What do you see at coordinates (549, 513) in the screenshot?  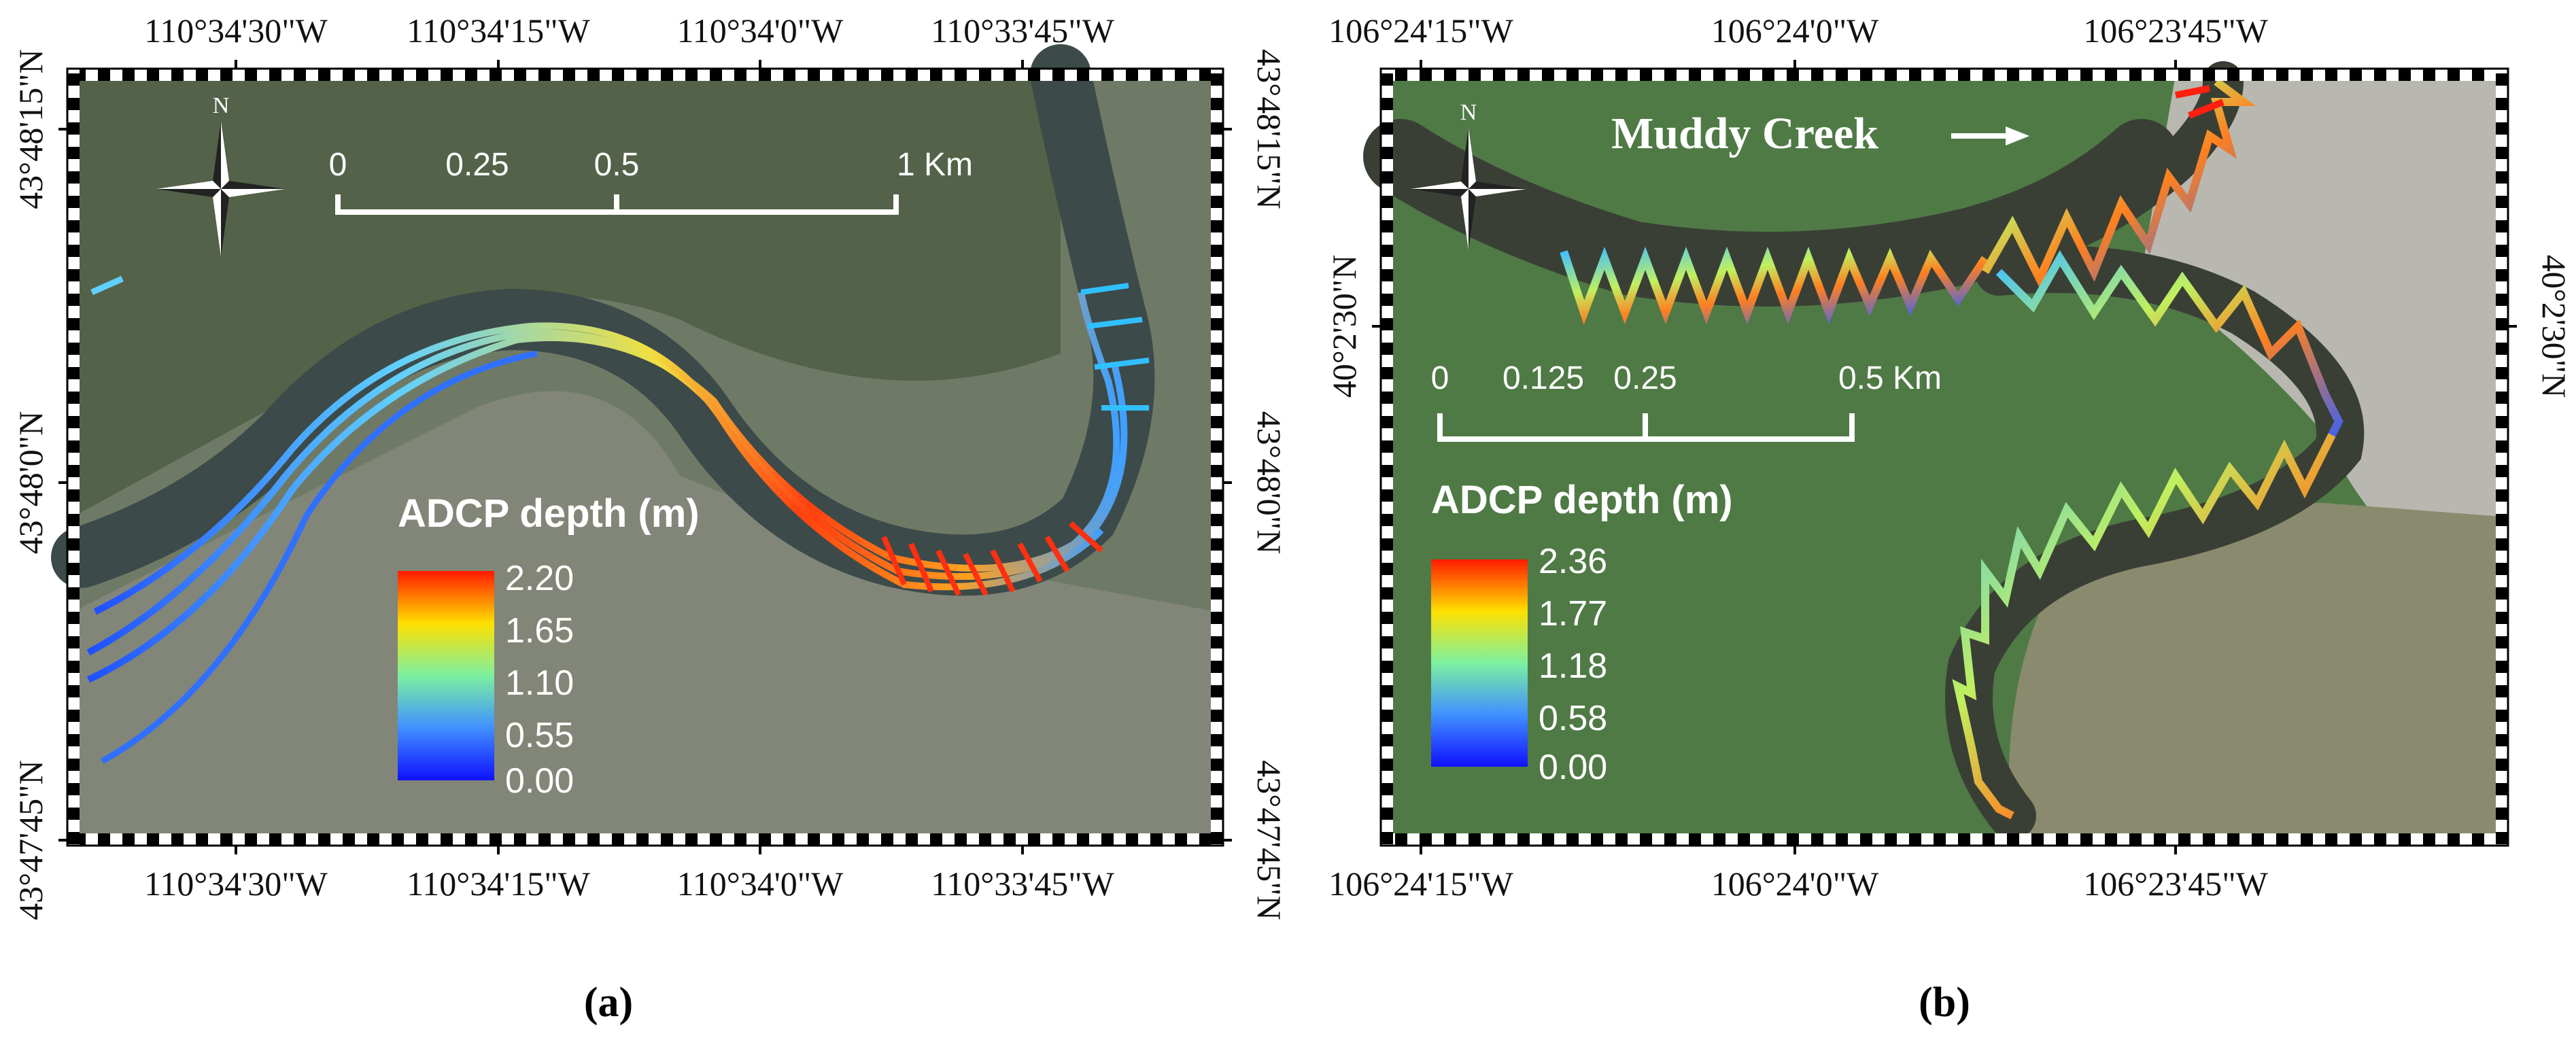 I see `legend-title-a: ADCP depth (m)` at bounding box center [549, 513].